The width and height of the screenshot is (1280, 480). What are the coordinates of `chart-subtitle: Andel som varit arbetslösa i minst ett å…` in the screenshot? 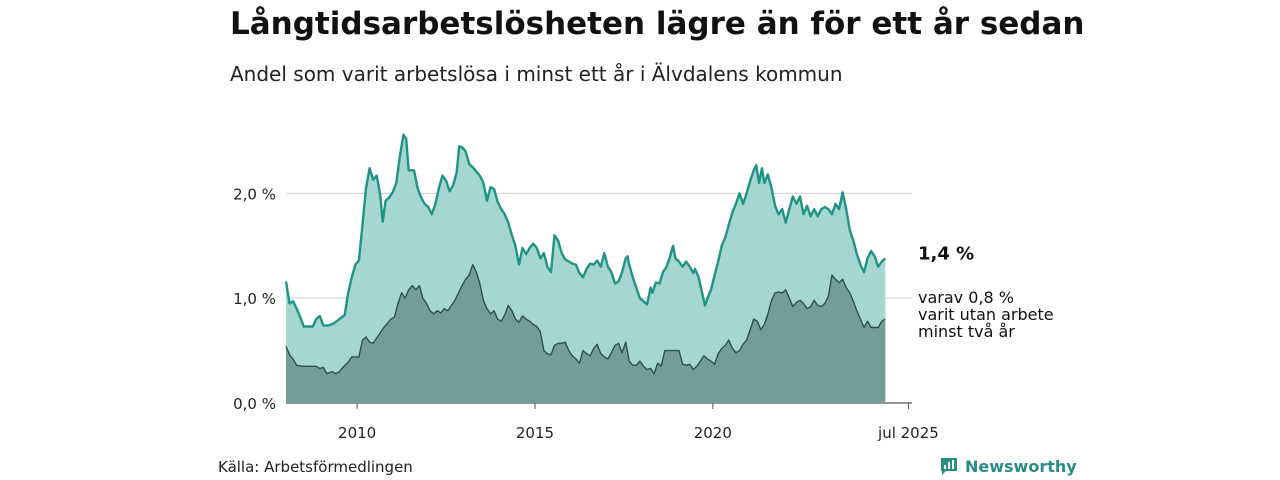 It's located at (536, 74).